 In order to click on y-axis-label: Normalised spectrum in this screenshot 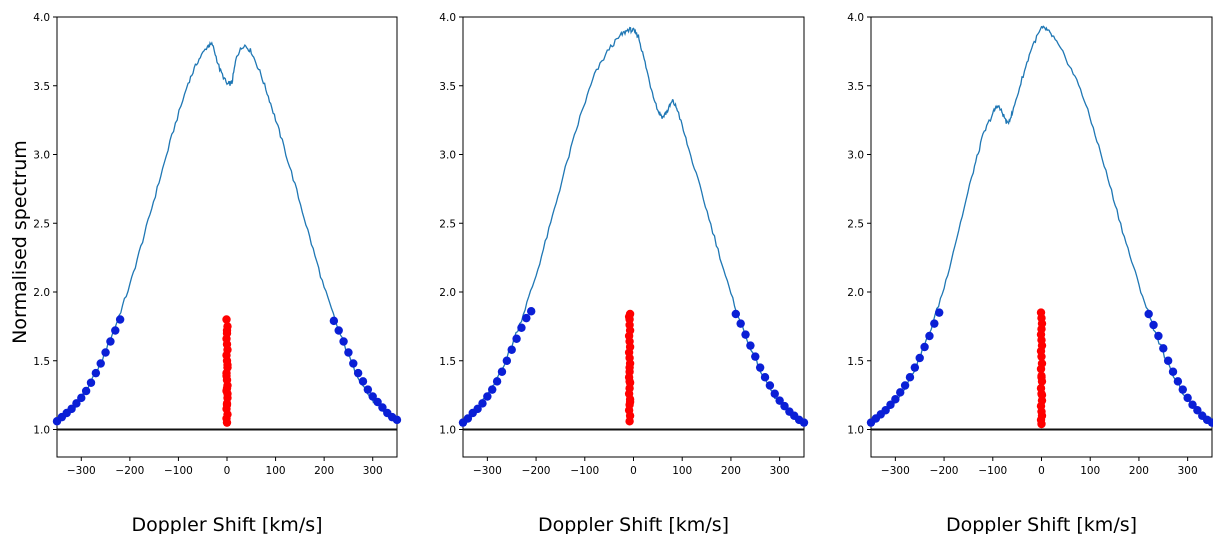, I will do `click(20, 242)`.